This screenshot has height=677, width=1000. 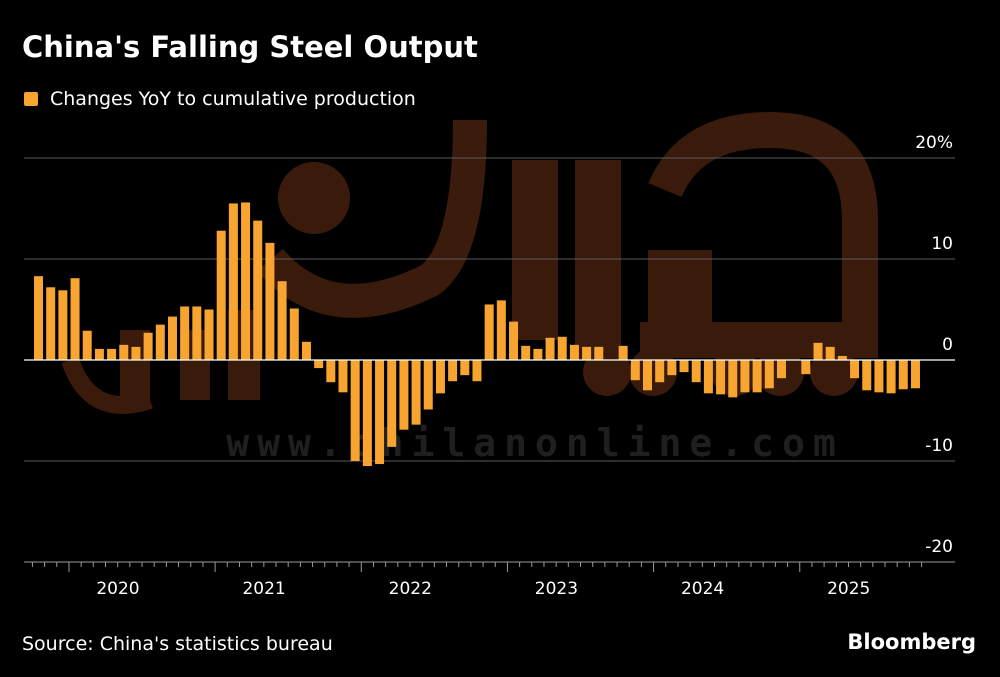 I want to click on watermark-text: www.chilanonline.com, so click(x=535, y=443).